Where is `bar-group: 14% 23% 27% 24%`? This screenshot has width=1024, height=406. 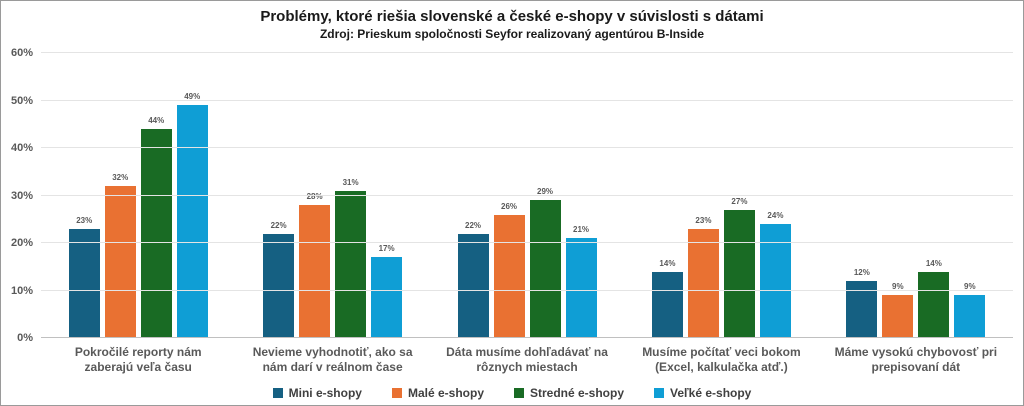
bar-group: 14% 23% 27% 24% is located at coordinates (721, 195).